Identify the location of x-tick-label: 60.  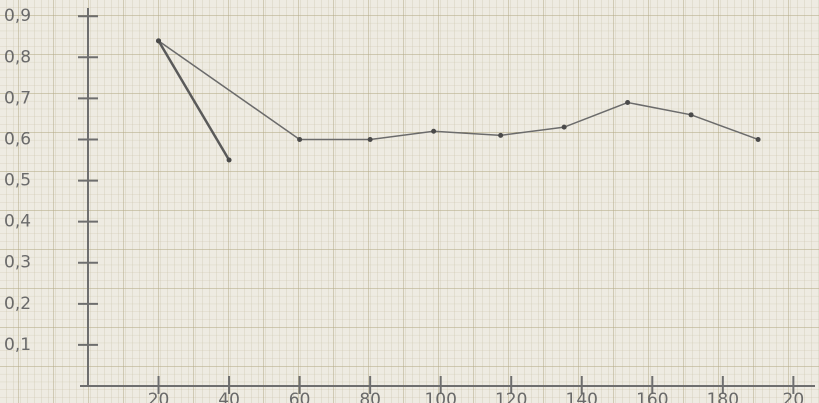
(300, 396).